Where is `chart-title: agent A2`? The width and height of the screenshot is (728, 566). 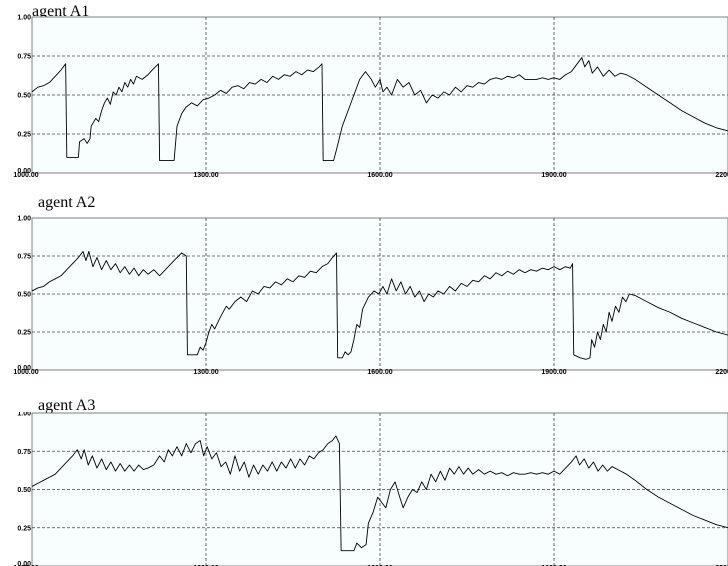 chart-title: agent A2 is located at coordinates (67, 202).